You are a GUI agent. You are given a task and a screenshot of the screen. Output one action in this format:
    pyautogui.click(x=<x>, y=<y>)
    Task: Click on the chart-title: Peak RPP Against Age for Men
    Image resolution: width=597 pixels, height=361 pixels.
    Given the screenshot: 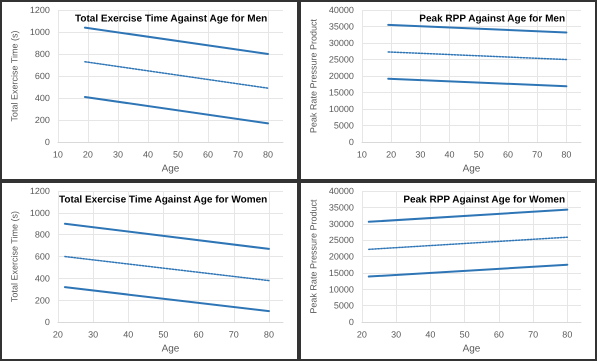 What is the action you would take?
    pyautogui.click(x=492, y=19)
    